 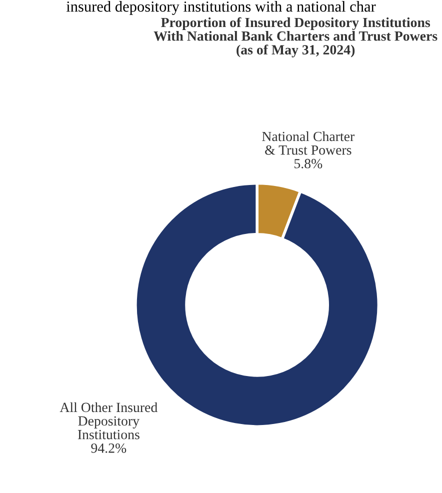 What do you see at coordinates (221, 7) in the screenshot?
I see `text: insured depository institutions with a national char` at bounding box center [221, 7].